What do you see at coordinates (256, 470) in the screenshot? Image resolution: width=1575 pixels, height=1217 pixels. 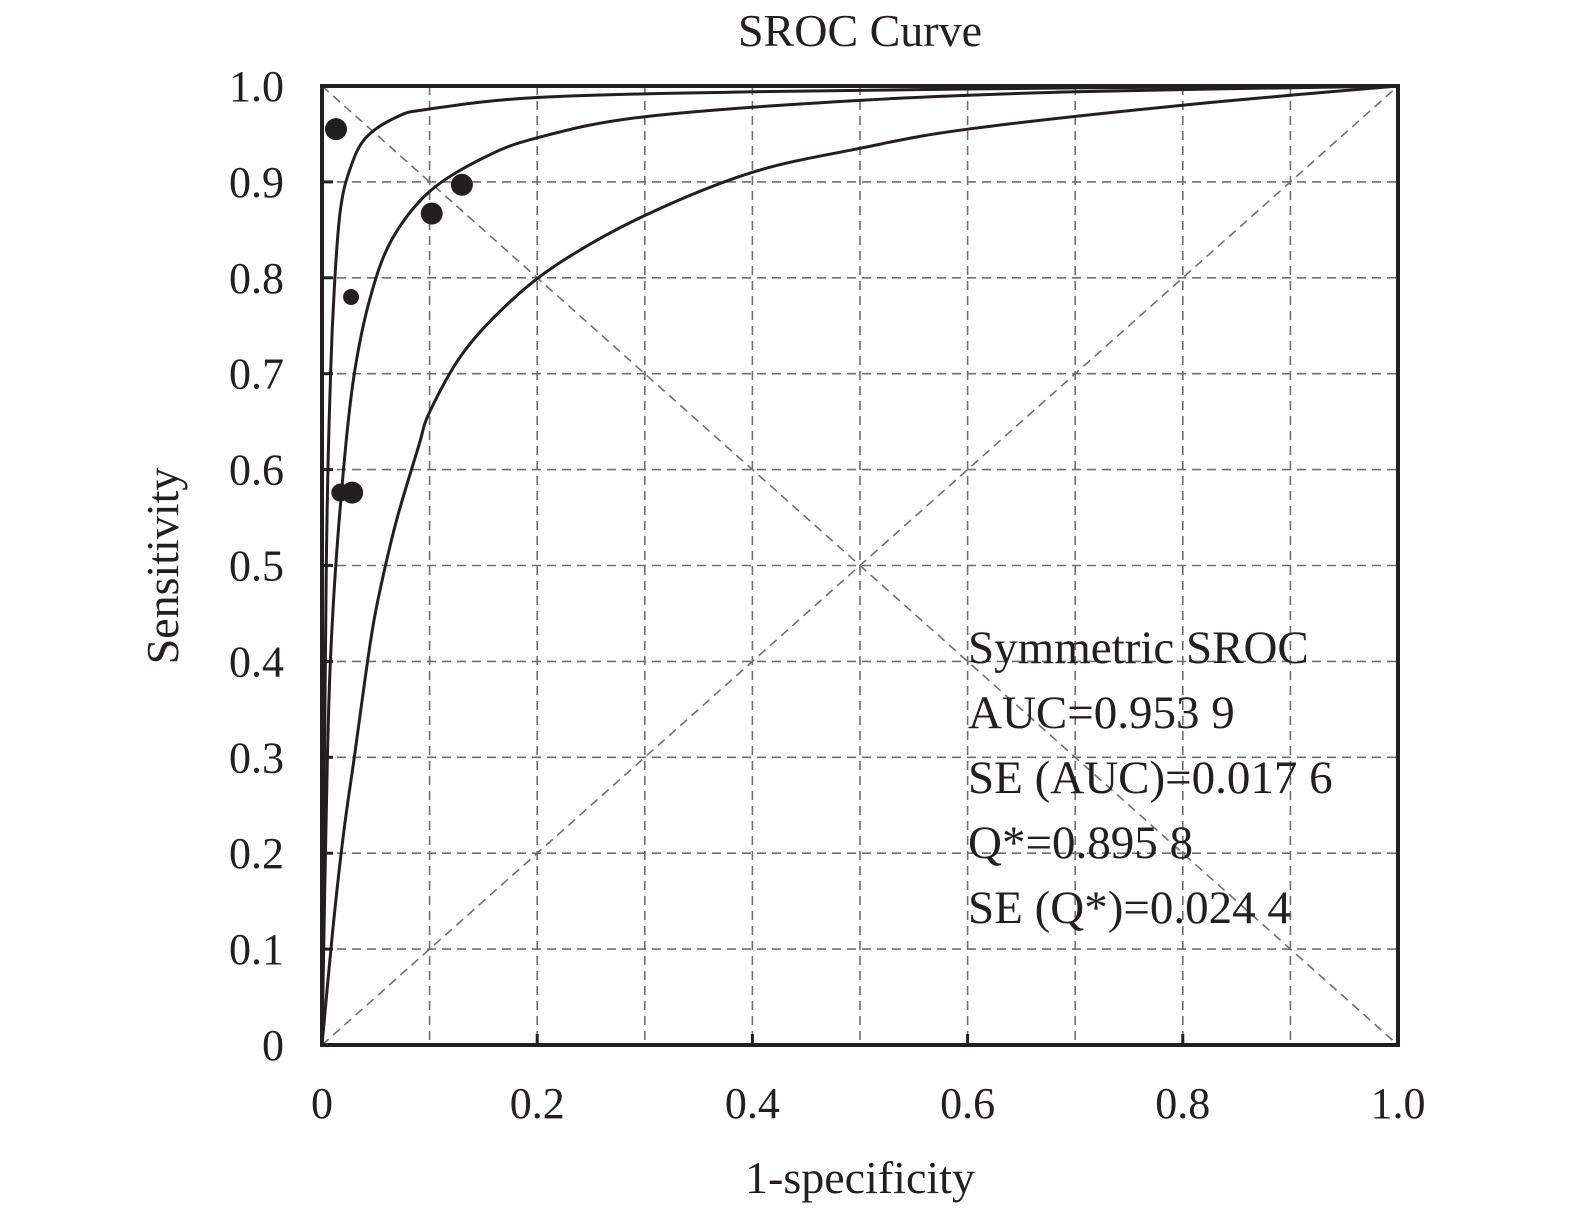 I see `y-tick-label: 0.6` at bounding box center [256, 470].